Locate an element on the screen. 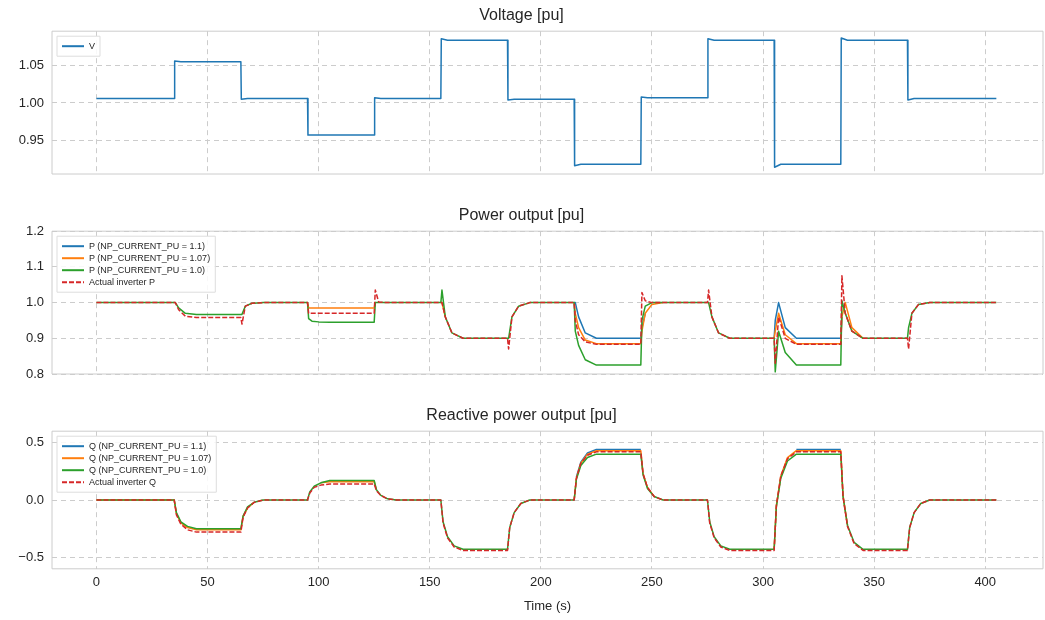 This screenshot has height=620, width=1045. x-tick-label: 200 is located at coordinates (540, 582).